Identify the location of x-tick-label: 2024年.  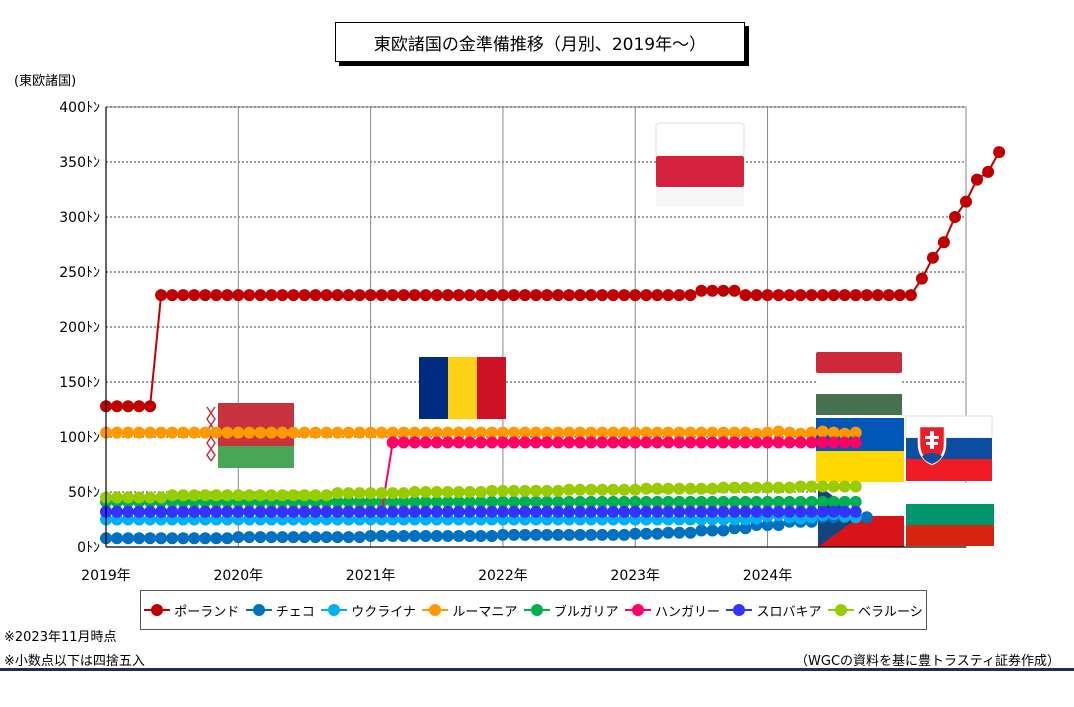
(768, 576).